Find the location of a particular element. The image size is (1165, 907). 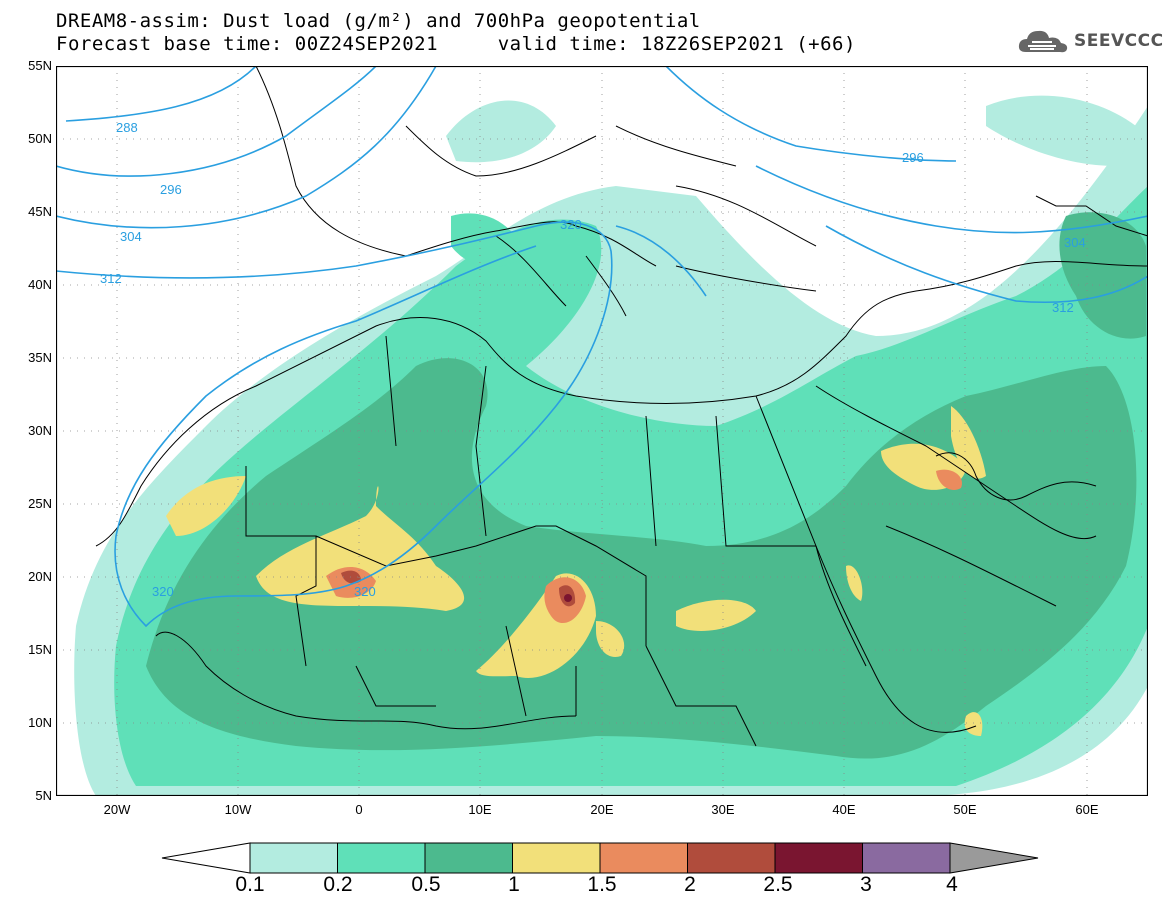

lat-label: 25N is located at coordinates (40, 503).